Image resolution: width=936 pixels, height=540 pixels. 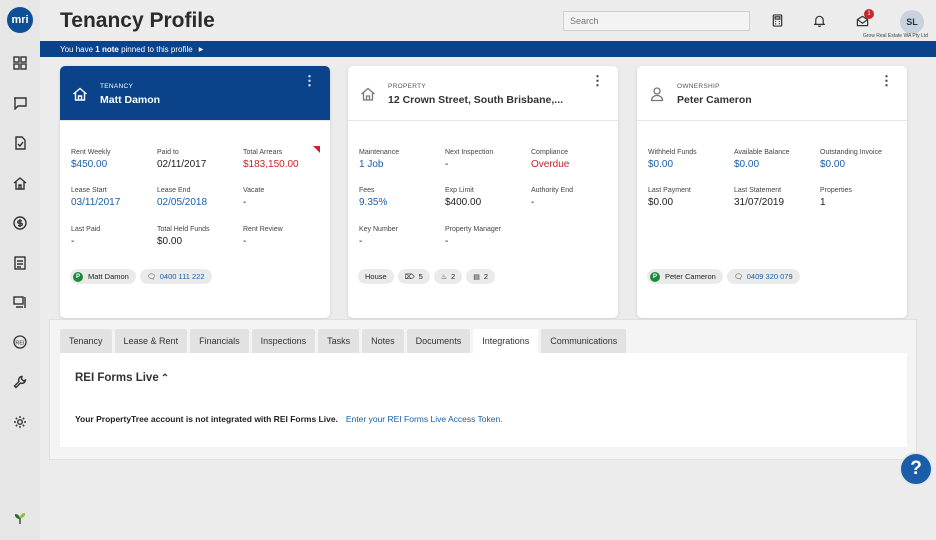 I want to click on home-icon, so click(x=20, y=183).